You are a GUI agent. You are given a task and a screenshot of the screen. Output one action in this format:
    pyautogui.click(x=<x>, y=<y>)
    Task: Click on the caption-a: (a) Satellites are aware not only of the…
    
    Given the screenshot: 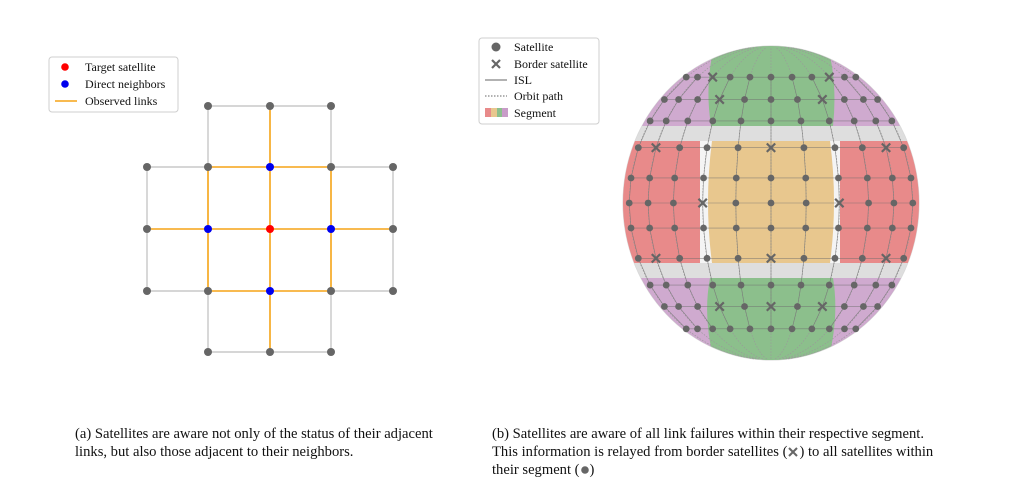 What is the action you would take?
    pyautogui.click(x=254, y=443)
    